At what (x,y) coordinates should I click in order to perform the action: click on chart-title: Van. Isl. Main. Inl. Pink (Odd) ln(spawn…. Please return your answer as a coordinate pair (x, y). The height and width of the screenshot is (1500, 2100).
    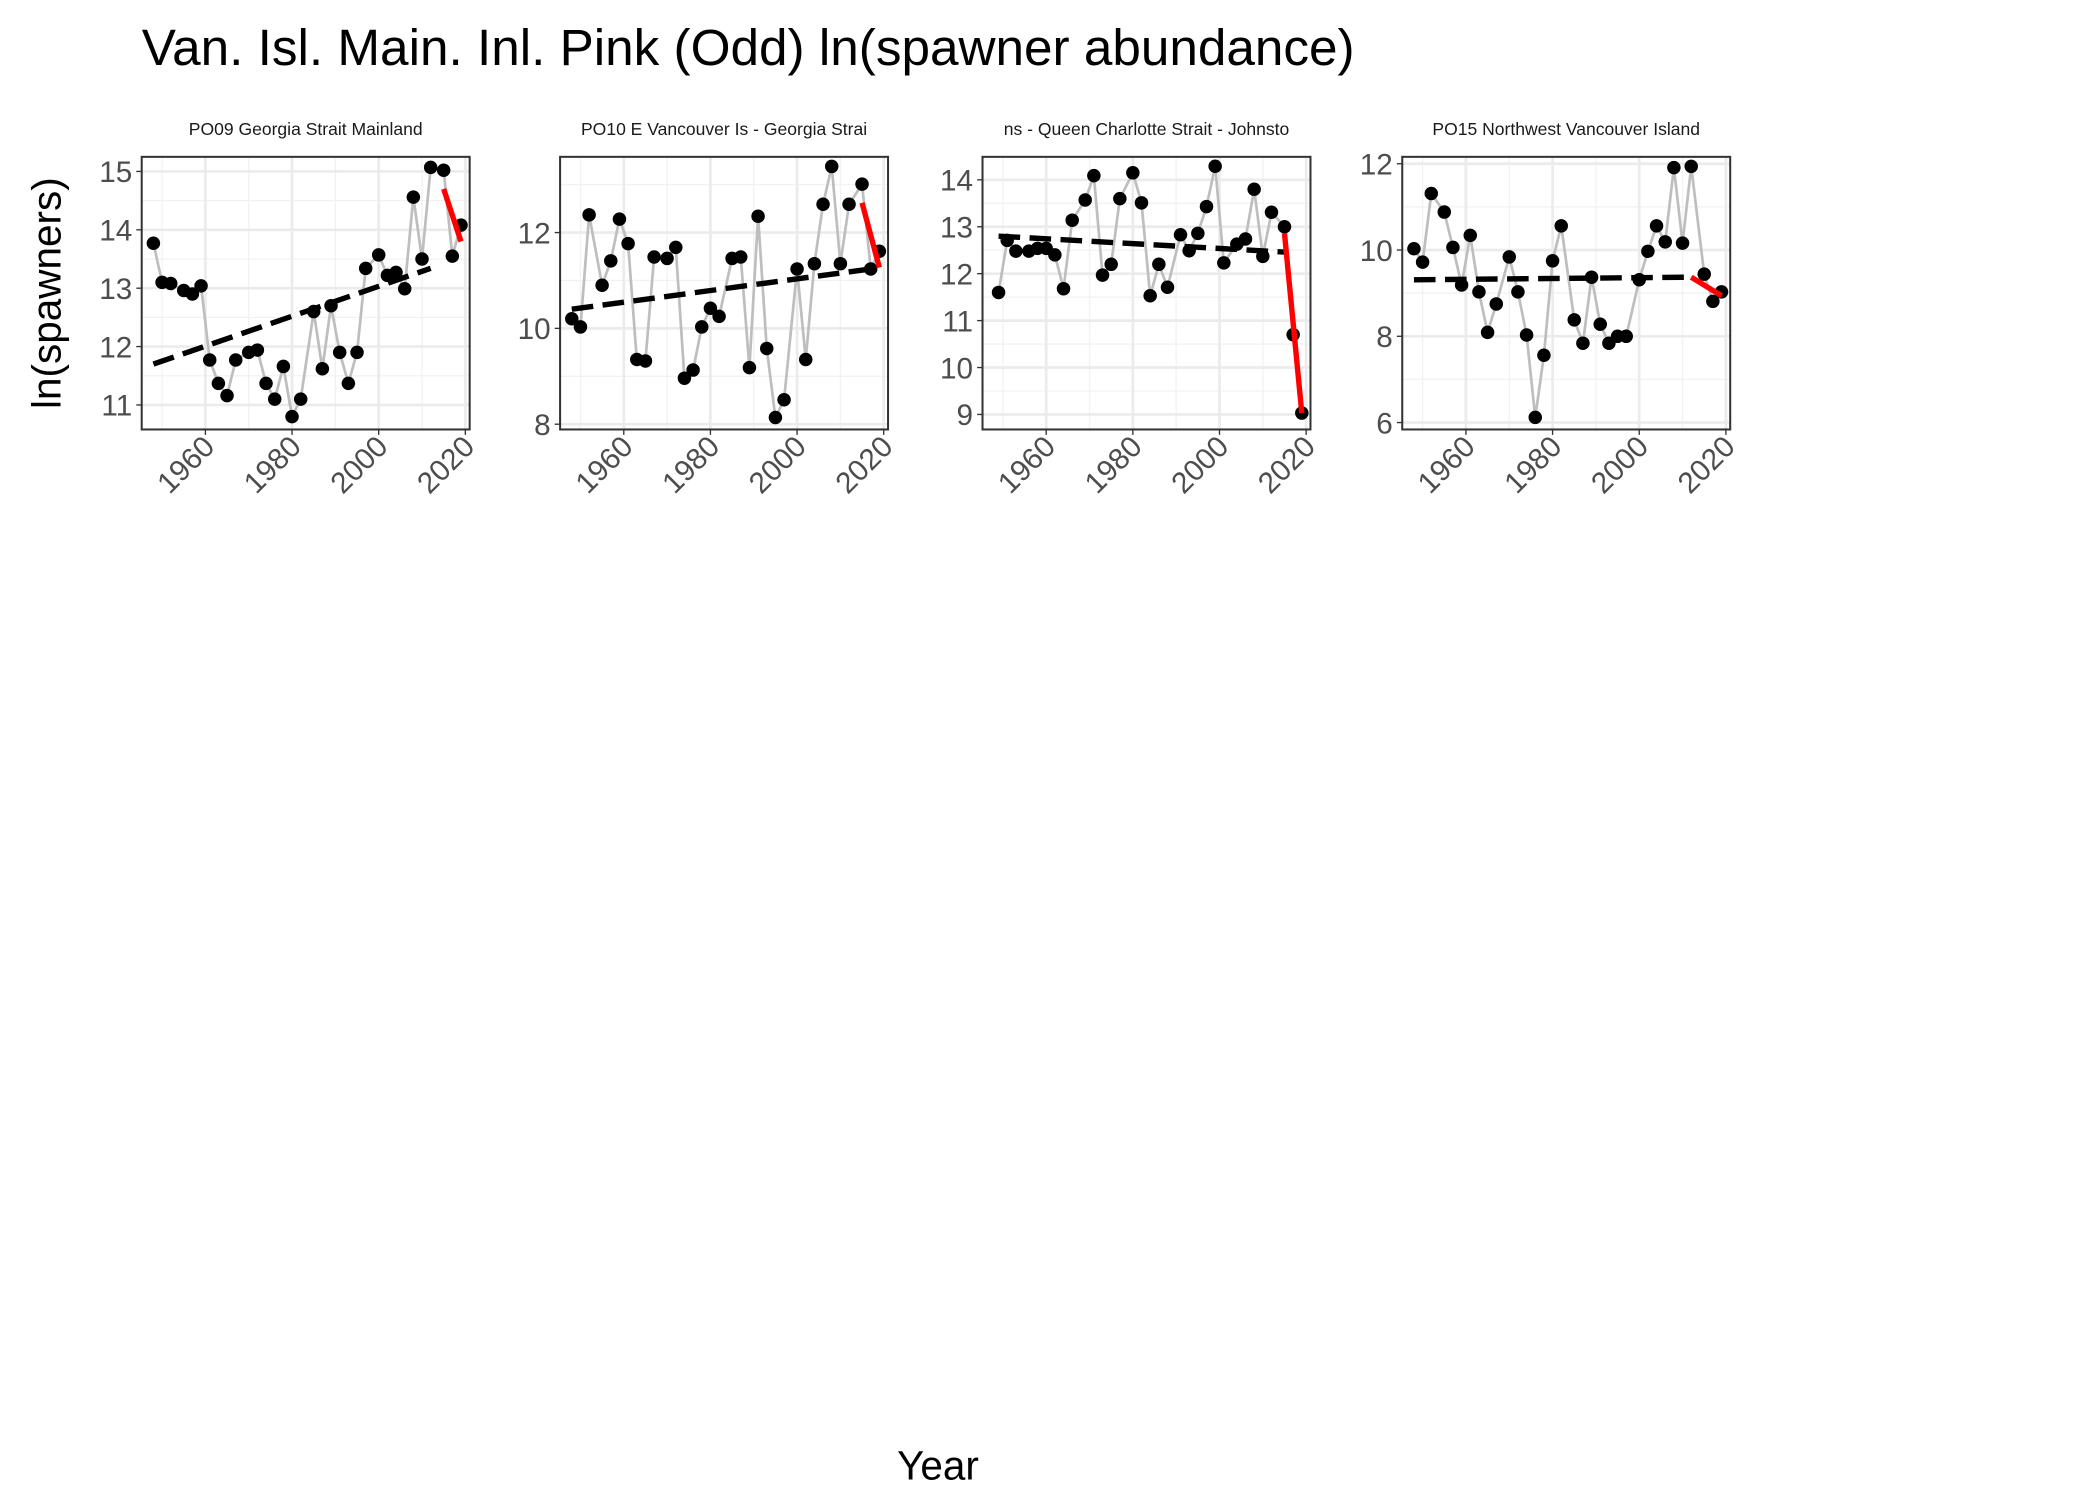
    Looking at the image, I should click on (748, 47).